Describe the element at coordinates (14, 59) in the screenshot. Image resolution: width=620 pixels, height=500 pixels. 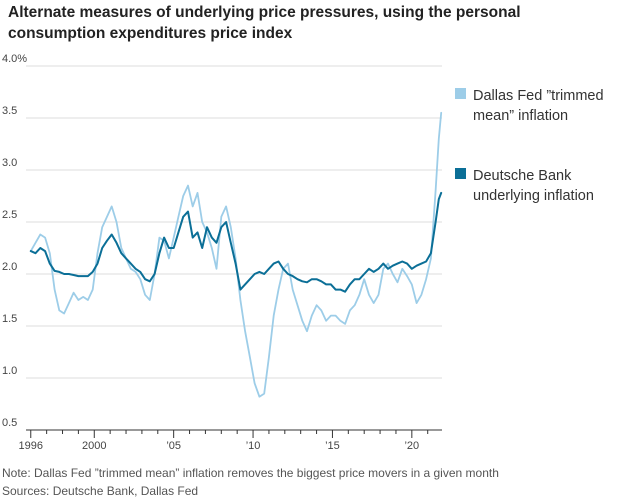
I see `y-tick-label: 4.0%` at that location.